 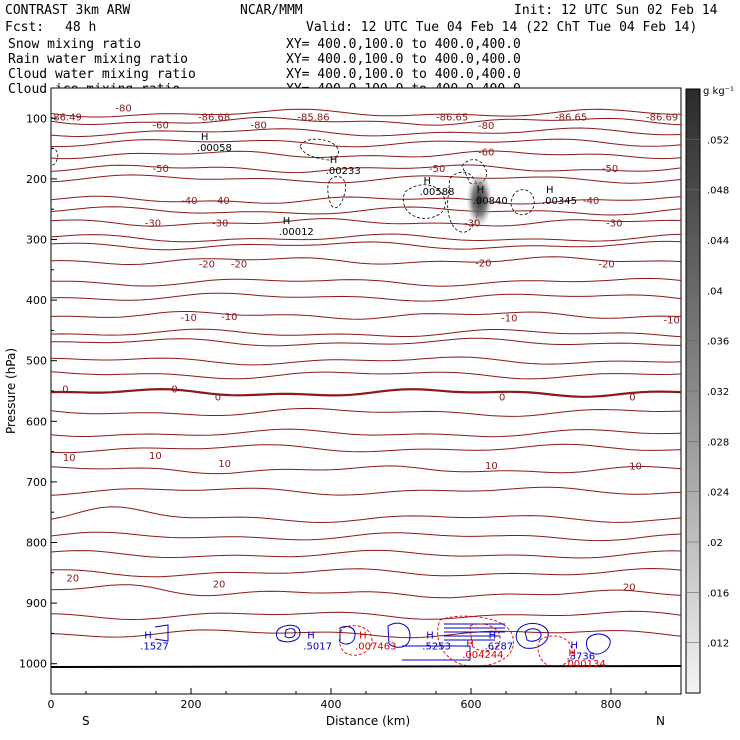 What do you see at coordinates (403, 74) in the screenshot?
I see `legend-xy-cloud-water: XY= 400.0,100.0 to 400.0,400.0` at bounding box center [403, 74].